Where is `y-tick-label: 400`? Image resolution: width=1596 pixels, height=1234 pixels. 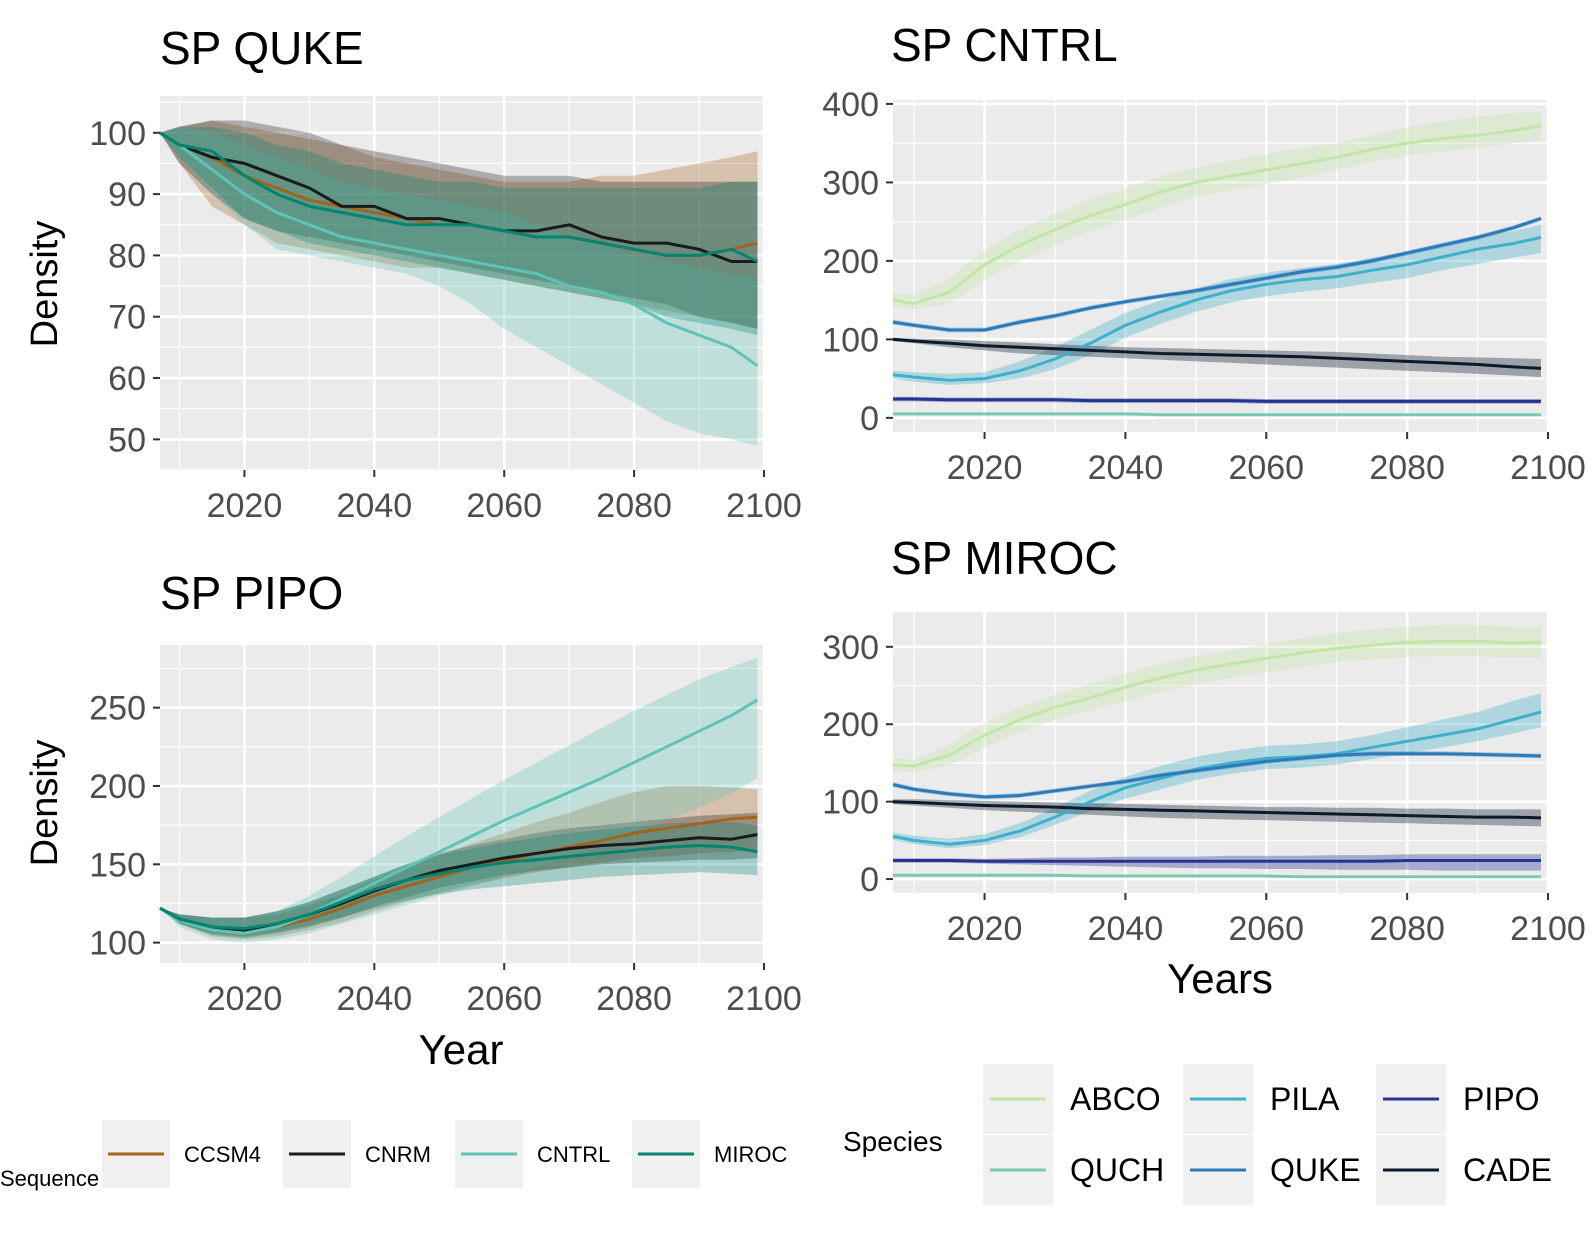 y-tick-label: 400 is located at coordinates (850, 105).